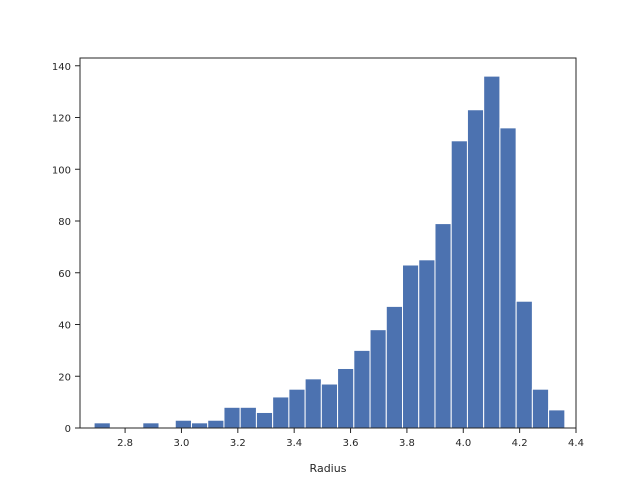  What do you see at coordinates (61, 119) in the screenshot?
I see `y-tick-label: 120` at bounding box center [61, 119].